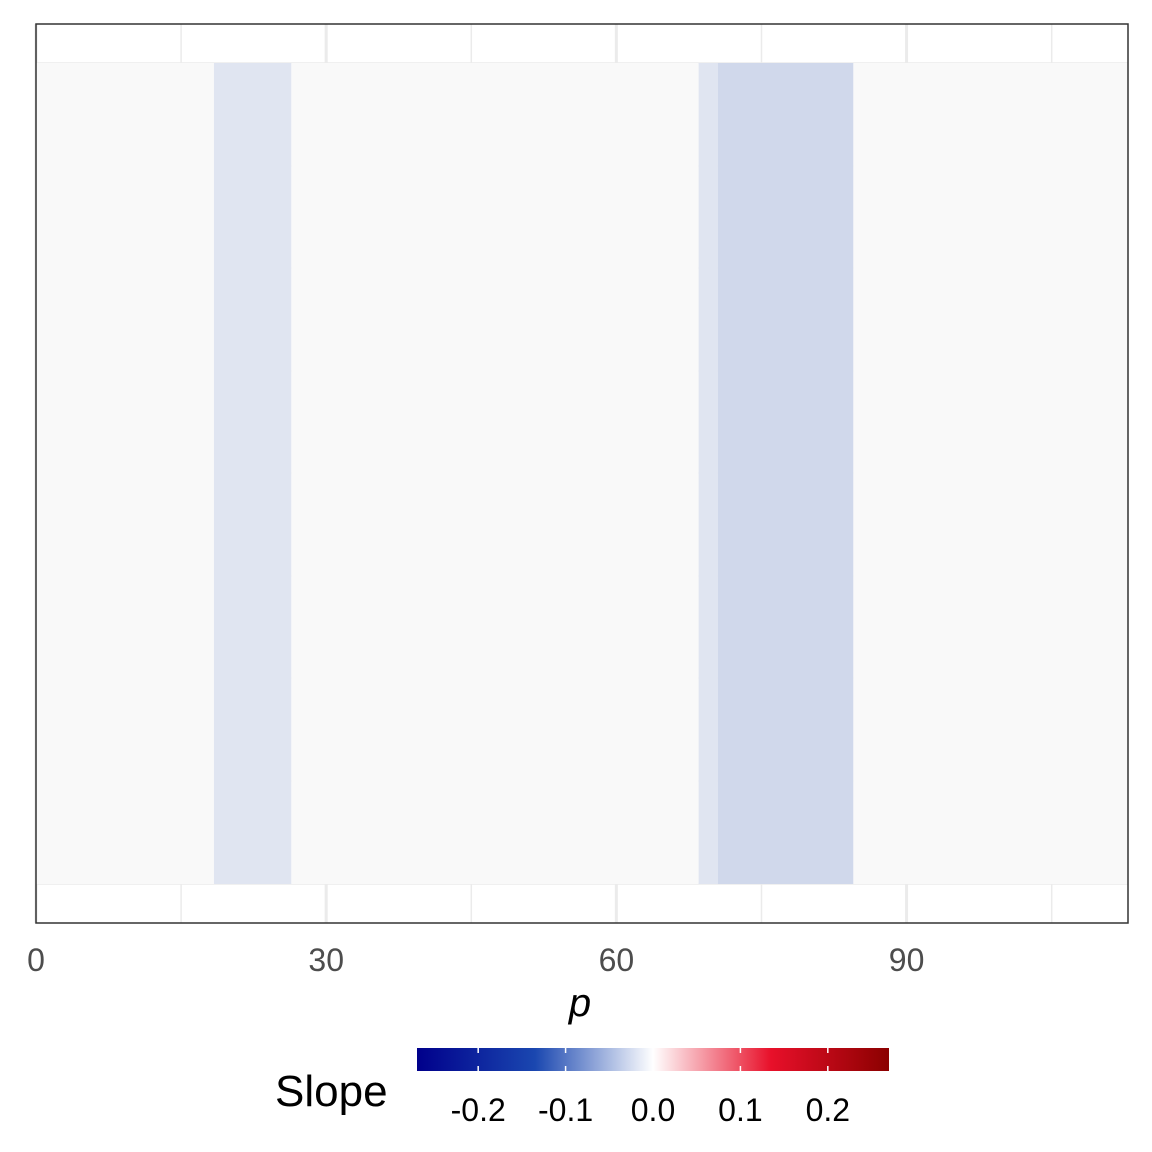 The image size is (1152, 1152). Describe the element at coordinates (828, 1110) in the screenshot. I see `legend-tick-label: 0.2` at that location.